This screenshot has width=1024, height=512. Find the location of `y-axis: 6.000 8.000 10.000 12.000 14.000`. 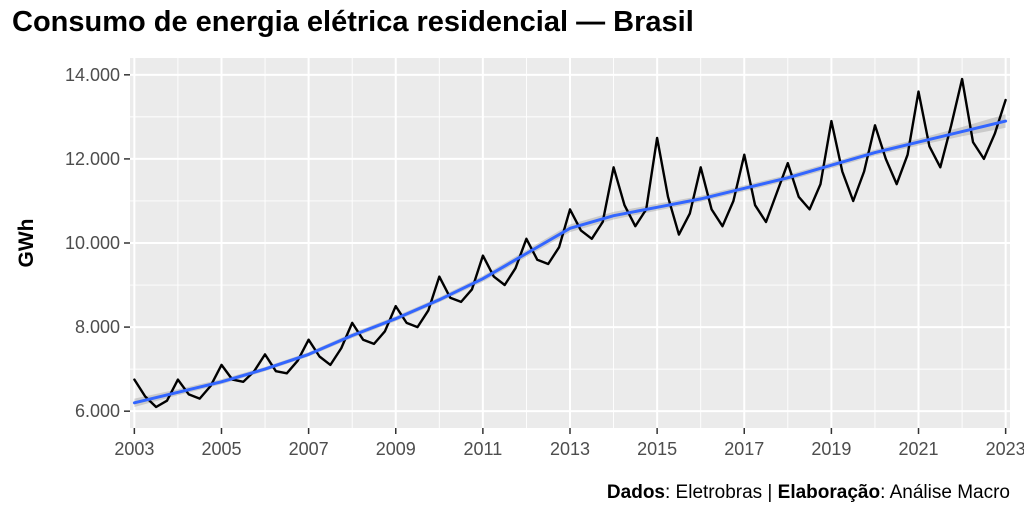

y-axis: 6.000 8.000 10.000 12.000 14.000 is located at coordinates (97, 243).